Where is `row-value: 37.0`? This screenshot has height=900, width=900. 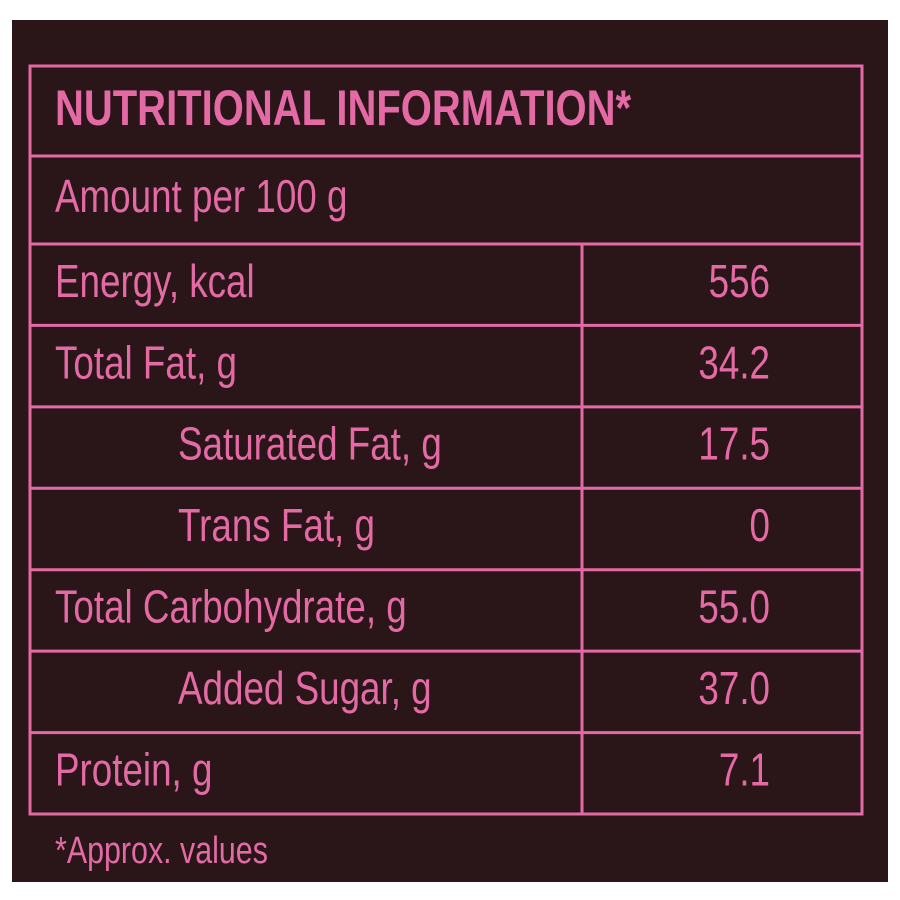
row-value: 37.0 is located at coordinates (734, 688).